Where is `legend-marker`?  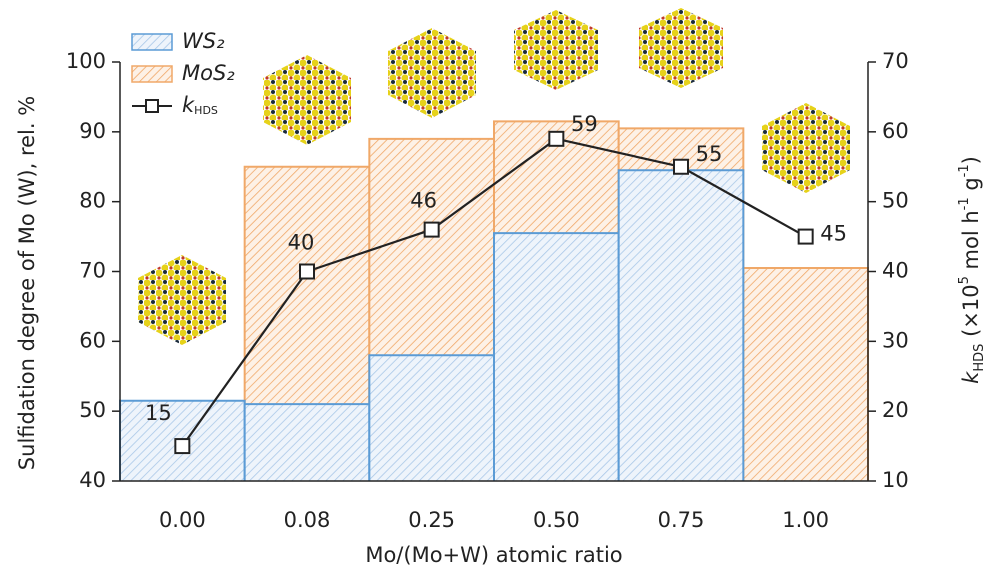 legend-marker is located at coordinates (152, 106).